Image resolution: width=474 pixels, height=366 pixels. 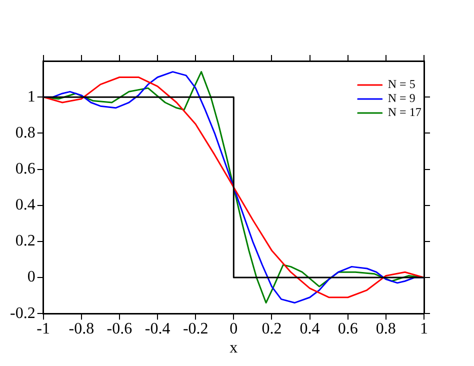 What do you see at coordinates (234, 348) in the screenshot?
I see `x-axis-title: x` at bounding box center [234, 348].